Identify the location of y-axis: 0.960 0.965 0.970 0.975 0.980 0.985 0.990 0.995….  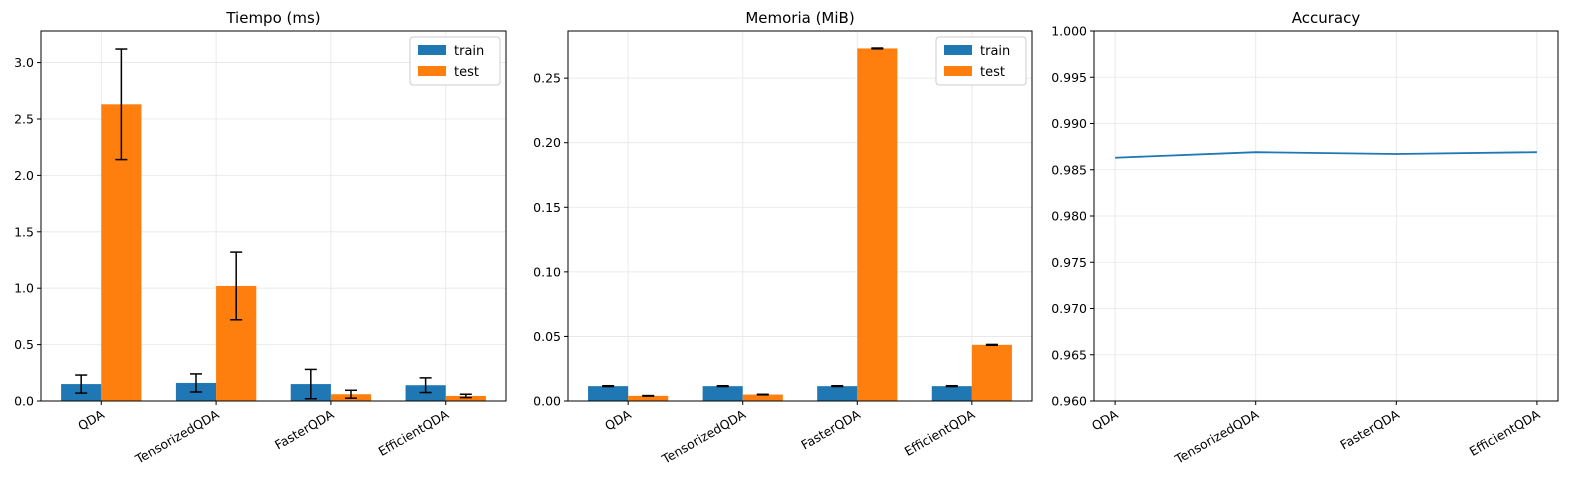
(1072, 216).